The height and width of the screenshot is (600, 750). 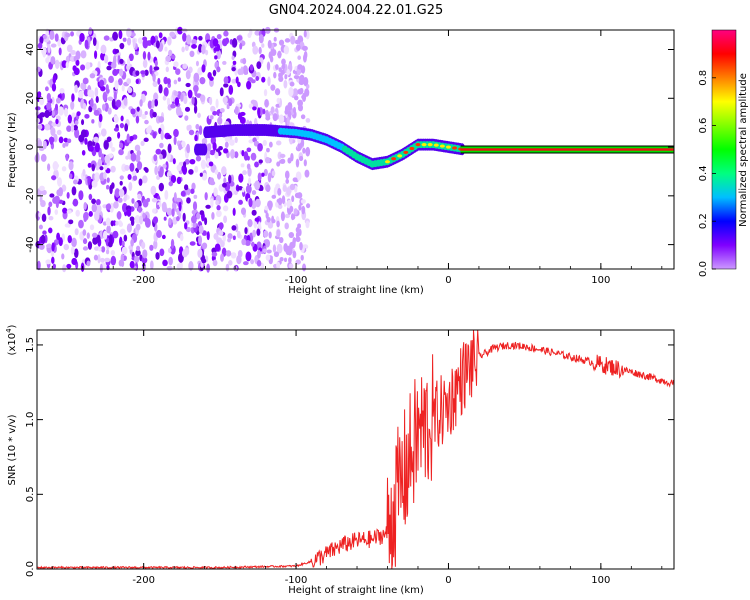 I want to click on colorbar-label: Normalized spectral amplitude, so click(x=743, y=150).